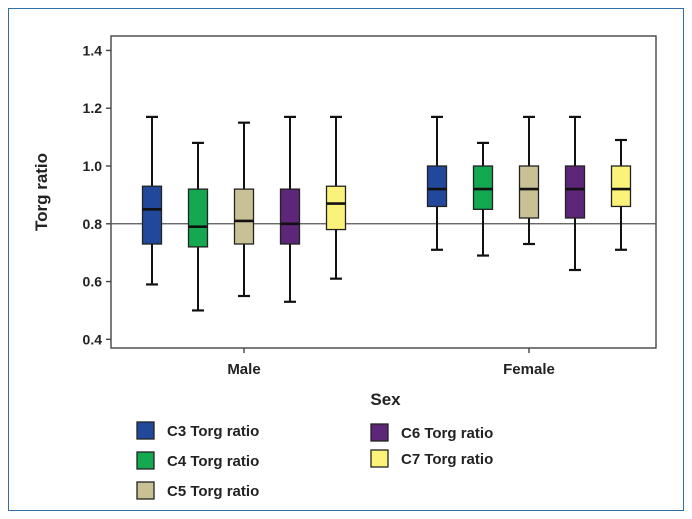 This screenshot has height=519, width=692. I want to click on box-c6-male, so click(290, 216).